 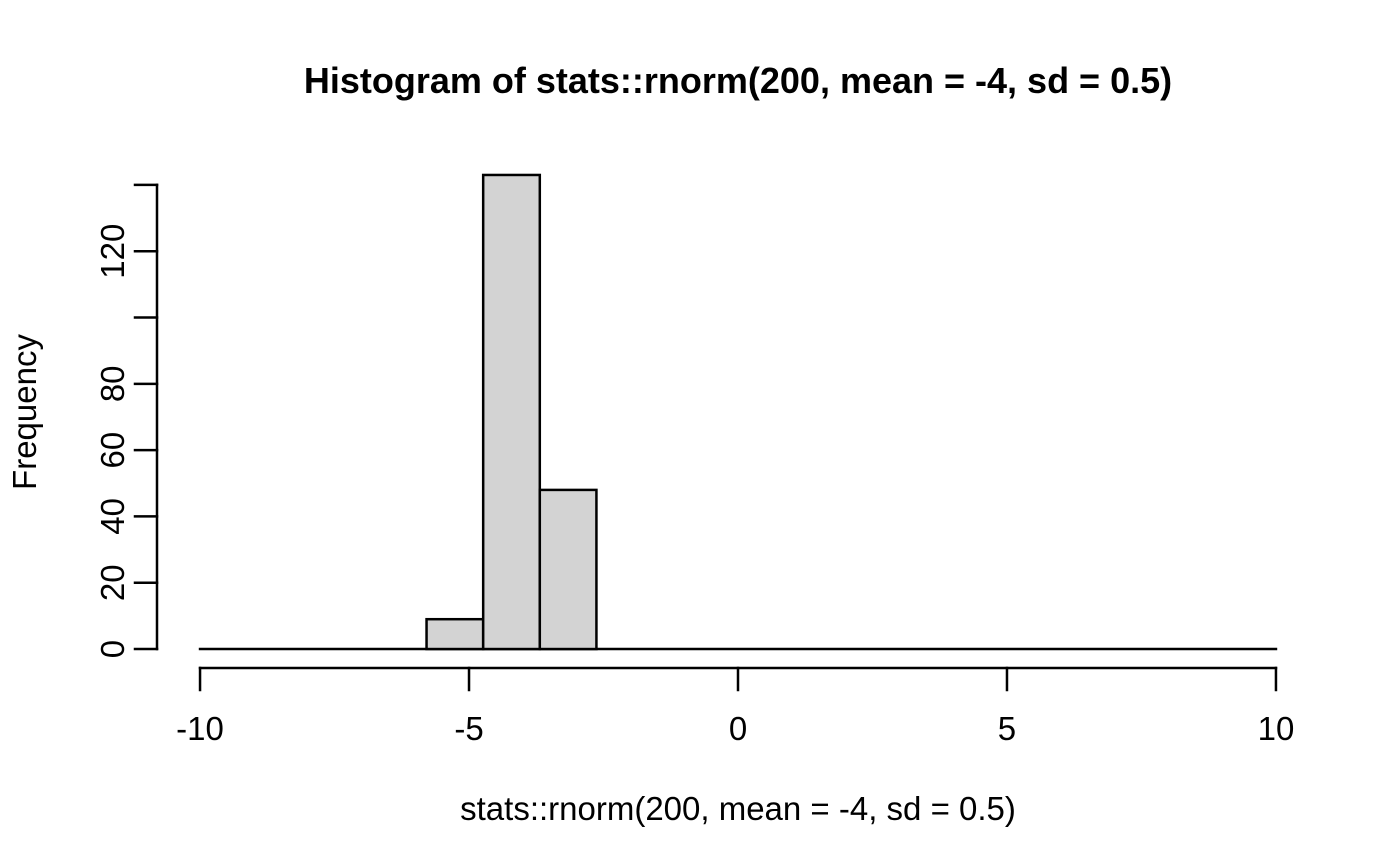 I want to click on x-axis: -10 -5 0 5 10, so click(x=735, y=706).